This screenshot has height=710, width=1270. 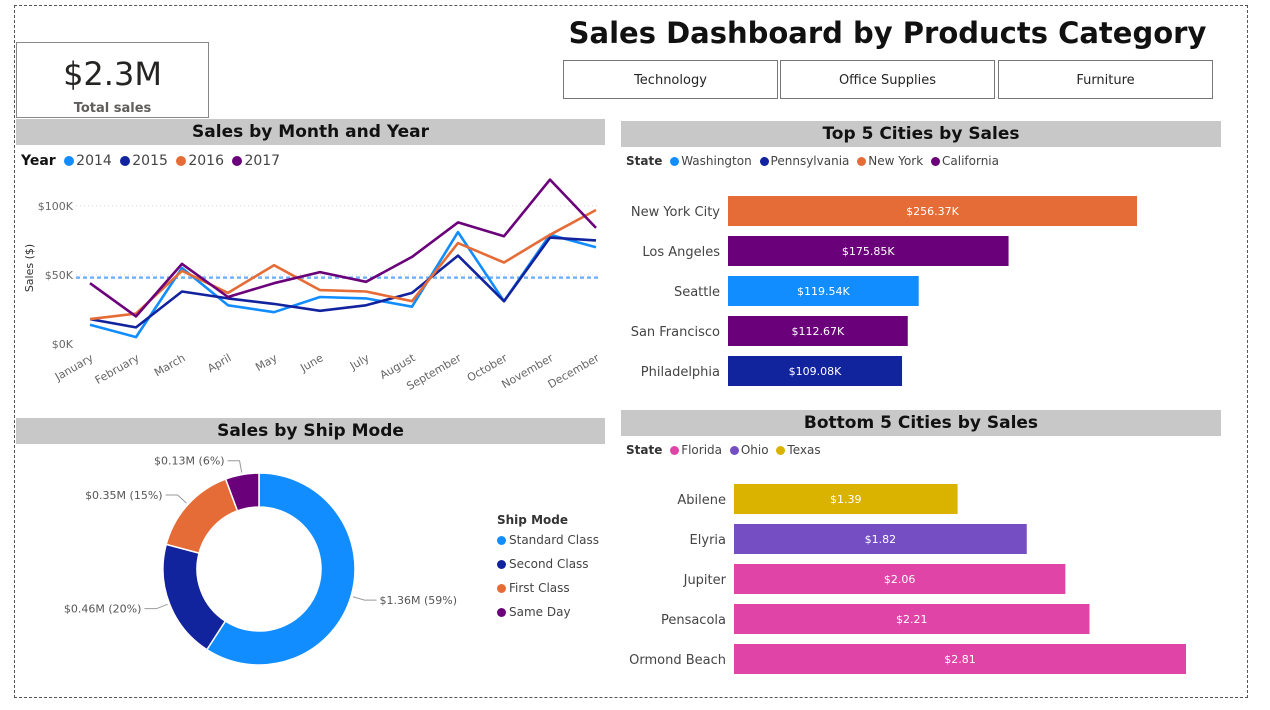 I want to click on category-label: Elyria, so click(x=708, y=540).